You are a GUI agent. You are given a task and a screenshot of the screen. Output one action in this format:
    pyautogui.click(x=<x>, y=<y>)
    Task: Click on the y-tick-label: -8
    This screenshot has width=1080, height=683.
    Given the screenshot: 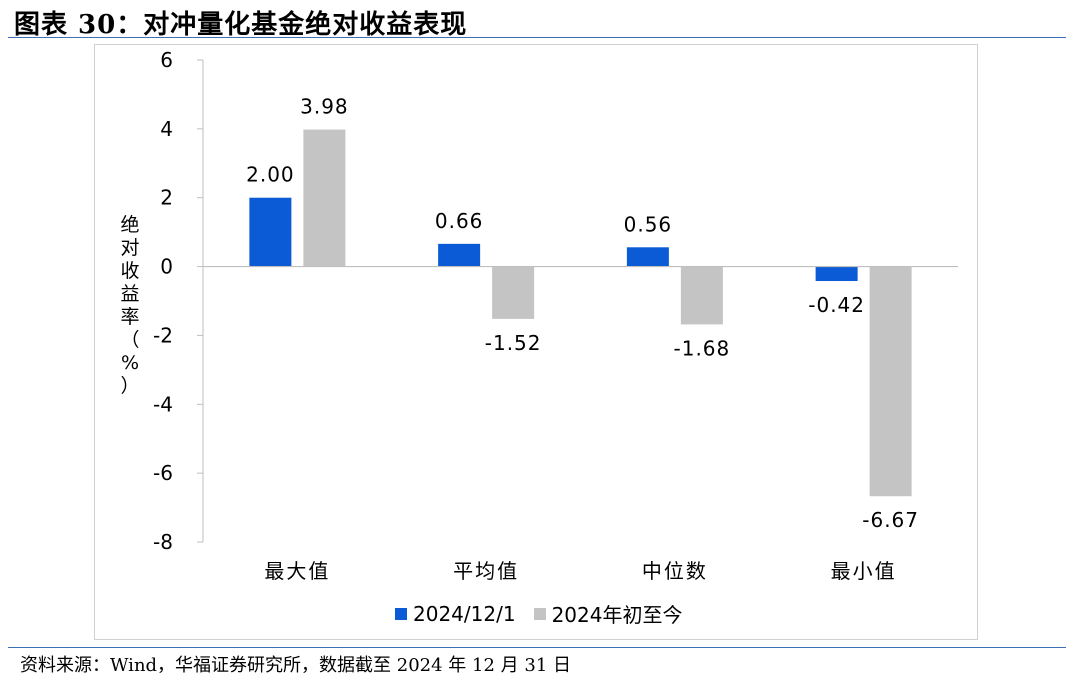 What is the action you would take?
    pyautogui.click(x=163, y=542)
    